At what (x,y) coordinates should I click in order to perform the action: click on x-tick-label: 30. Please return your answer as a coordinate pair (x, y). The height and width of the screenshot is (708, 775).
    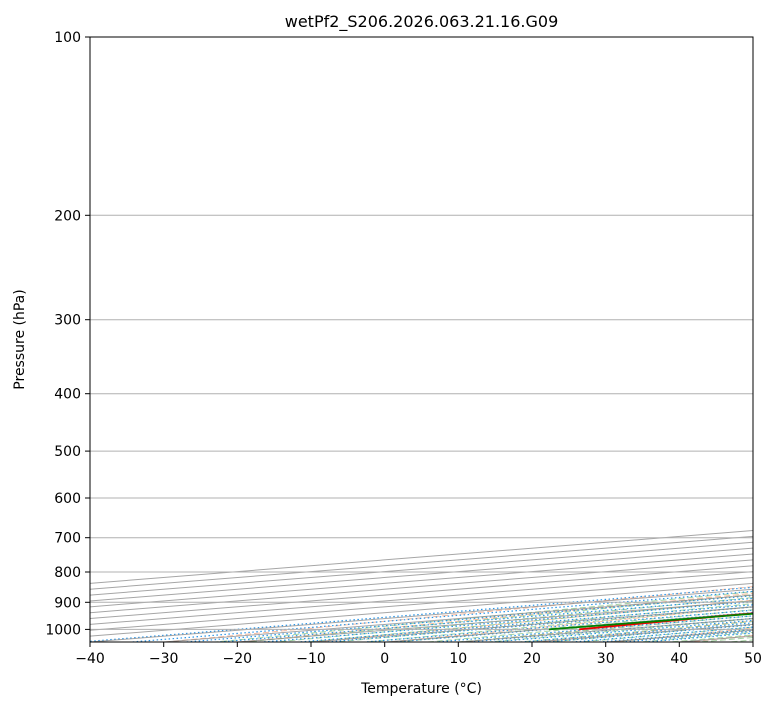
    Looking at the image, I should click on (606, 659).